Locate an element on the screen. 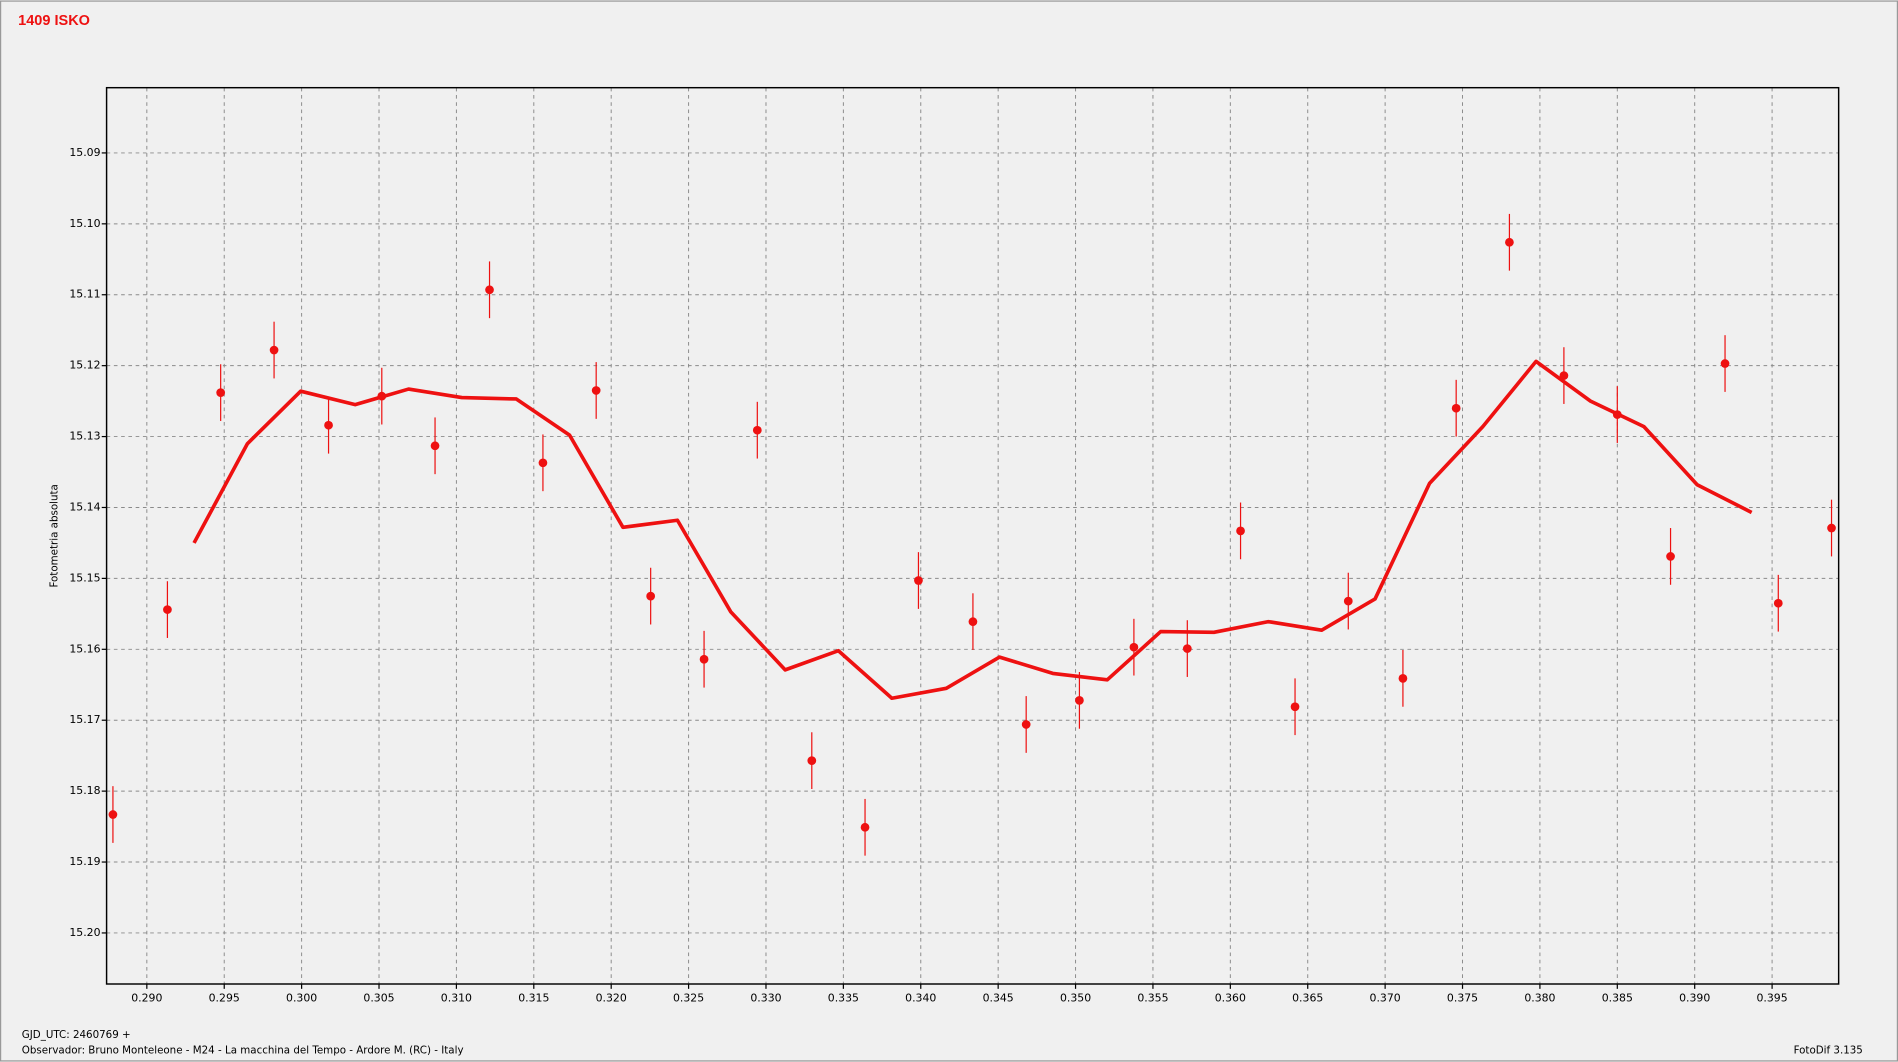 Image resolution: width=1898 pixels, height=1062 pixels. chart-title: 1409 ISKO is located at coordinates (54, 21).